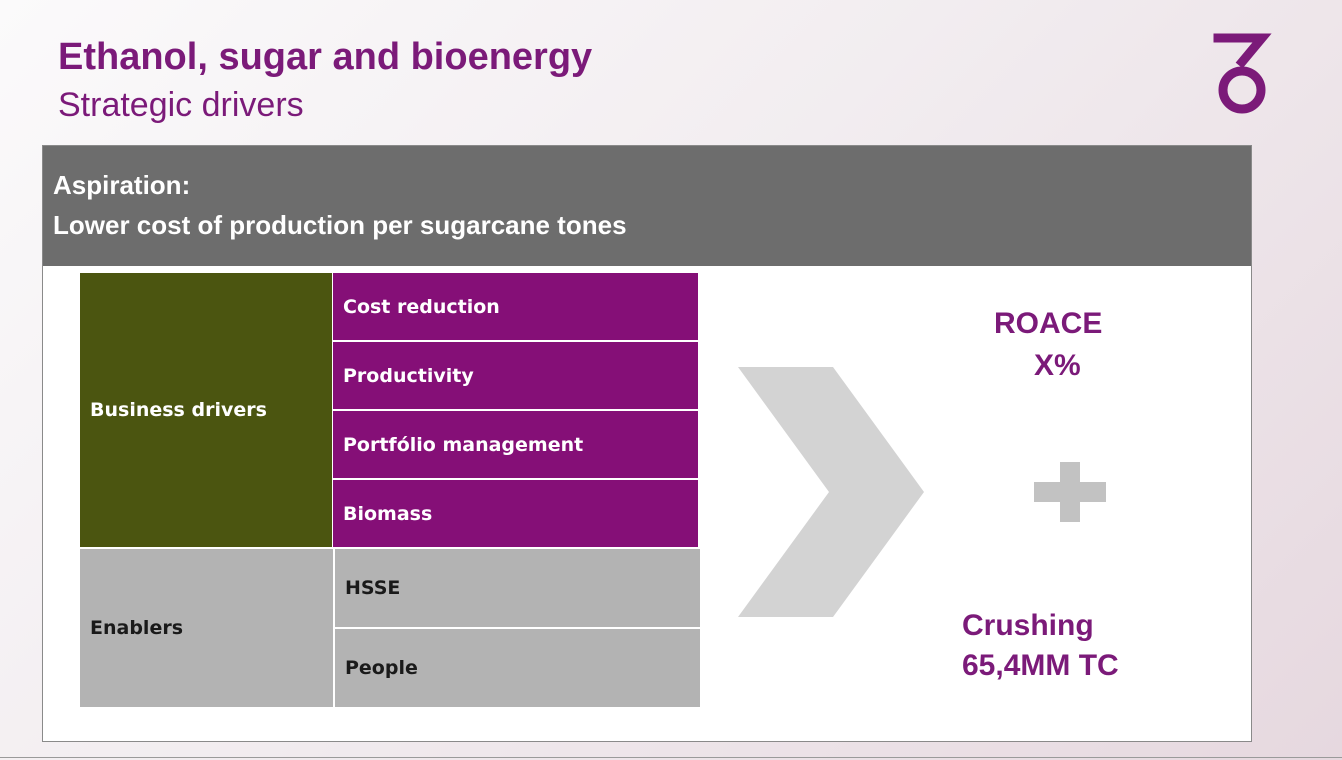 This screenshot has width=1342, height=760. Describe the element at coordinates (1040, 665) in the screenshot. I see `crushing-value: 65,4MM TC` at that location.